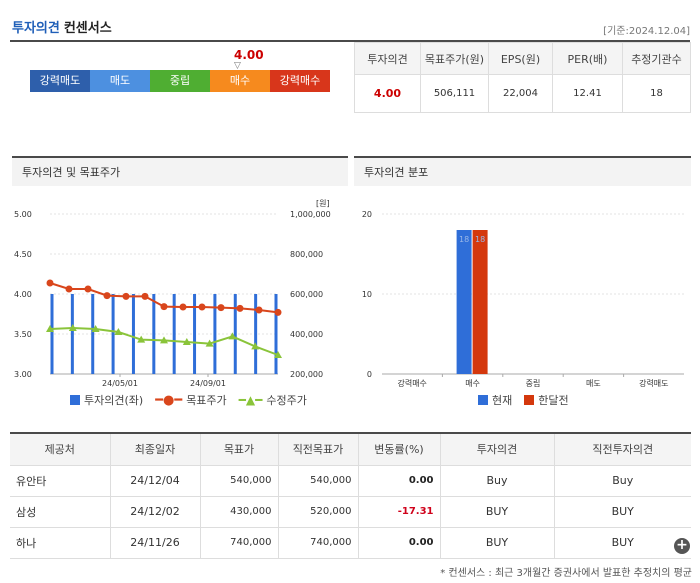 The width and height of the screenshot is (700, 583). Describe the element at coordinates (682, 546) in the screenshot. I see `add-icon: +` at that location.